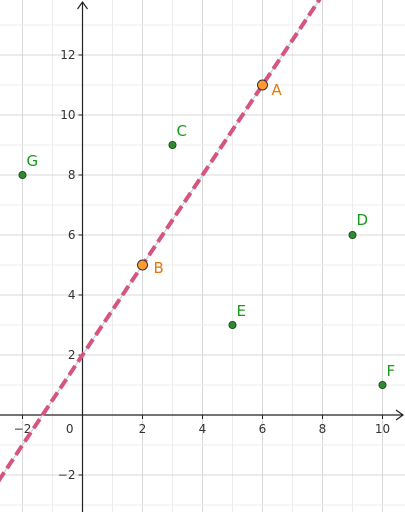  Describe the element at coordinates (70, 429) in the screenshot. I see `origin-label: 0` at that location.